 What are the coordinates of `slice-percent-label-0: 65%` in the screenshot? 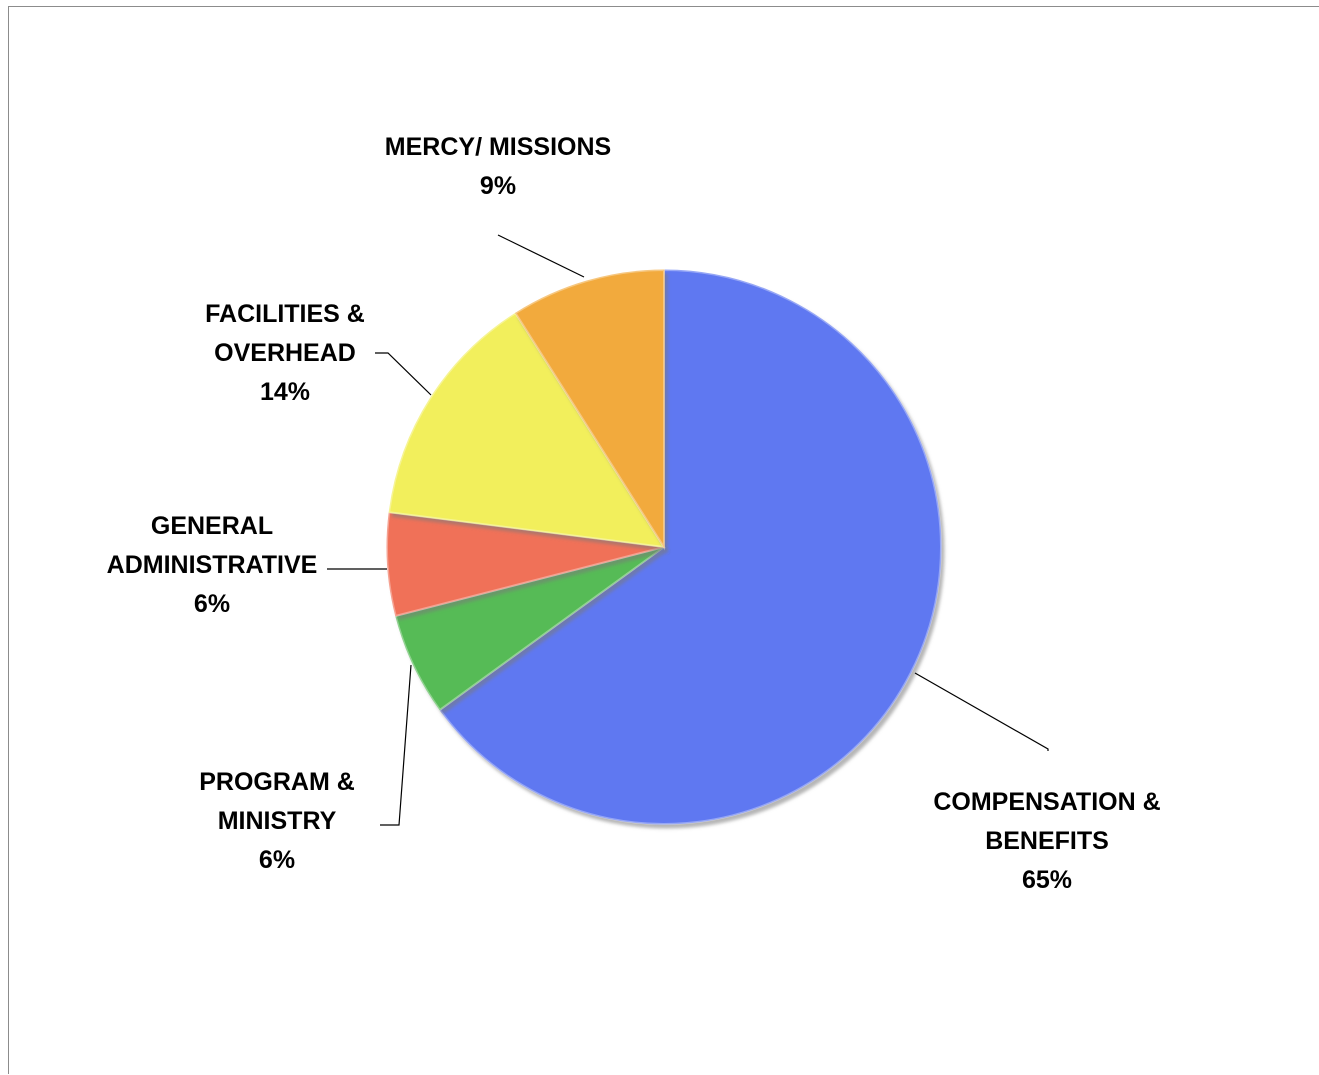 It's located at (1047, 880).